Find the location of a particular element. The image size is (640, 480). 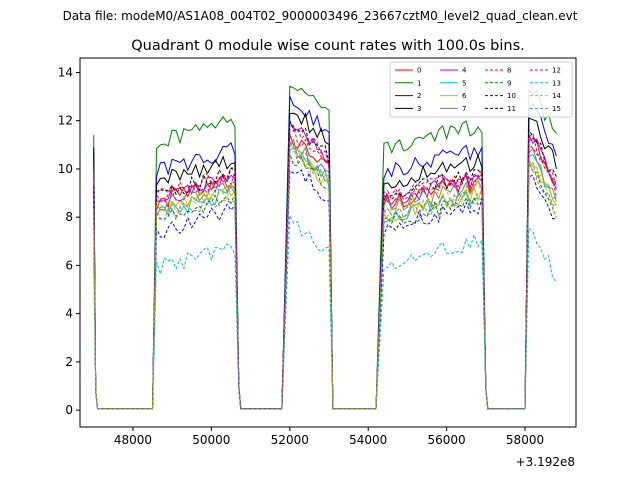

x-tick-label: 58000 is located at coordinates (525, 440).